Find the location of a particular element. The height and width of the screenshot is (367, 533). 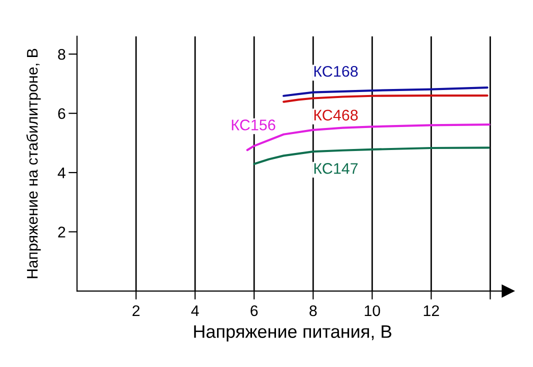

x-tick-label: 12 is located at coordinates (431, 310).